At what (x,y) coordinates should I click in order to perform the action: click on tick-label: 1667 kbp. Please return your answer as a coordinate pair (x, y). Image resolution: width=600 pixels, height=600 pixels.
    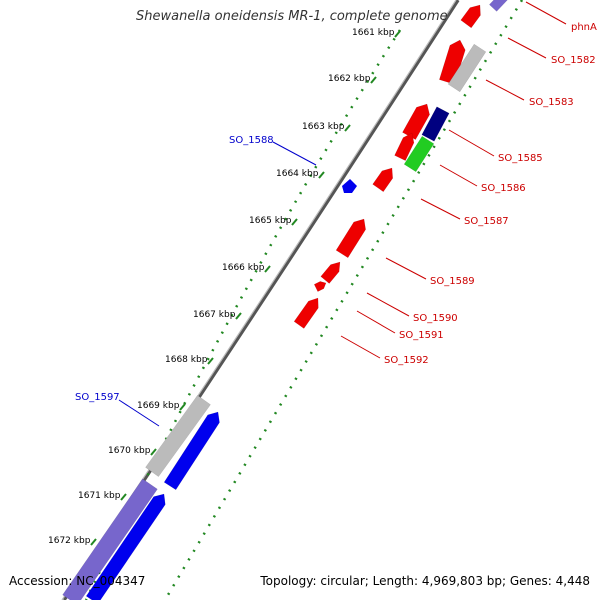
    Looking at the image, I should click on (214, 315).